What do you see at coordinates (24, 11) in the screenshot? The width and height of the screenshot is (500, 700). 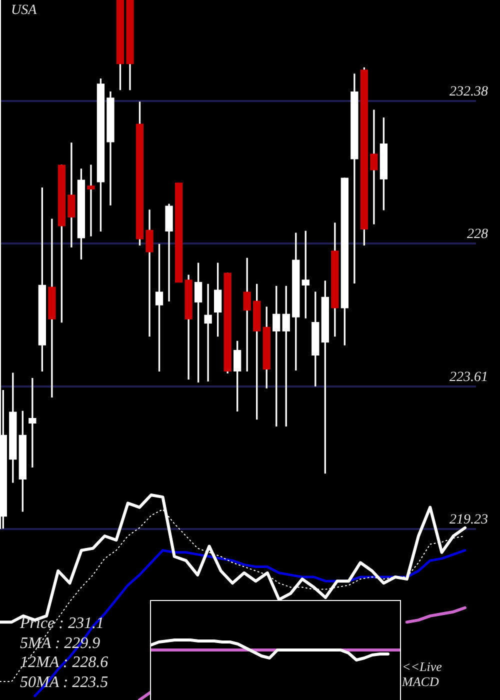 I see `chart-title: USA` at bounding box center [24, 11].